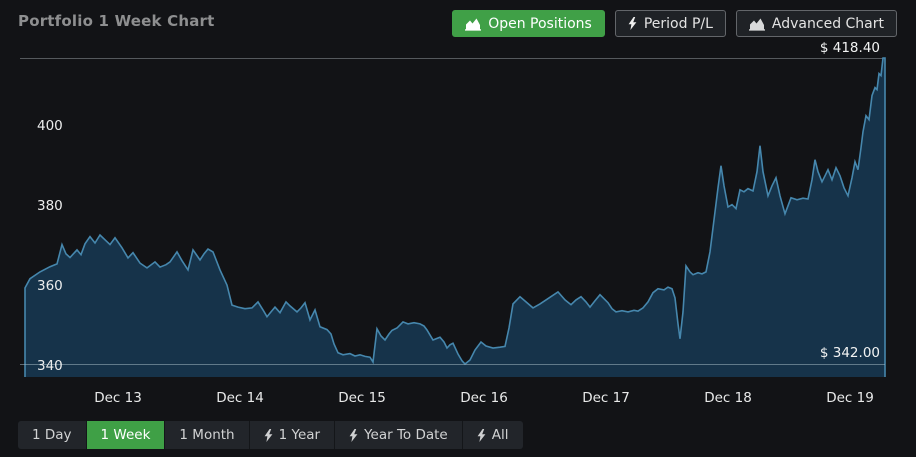 The width and height of the screenshot is (916, 457). I want to click on timeframe-year-to-date: Year To Date, so click(398, 435).